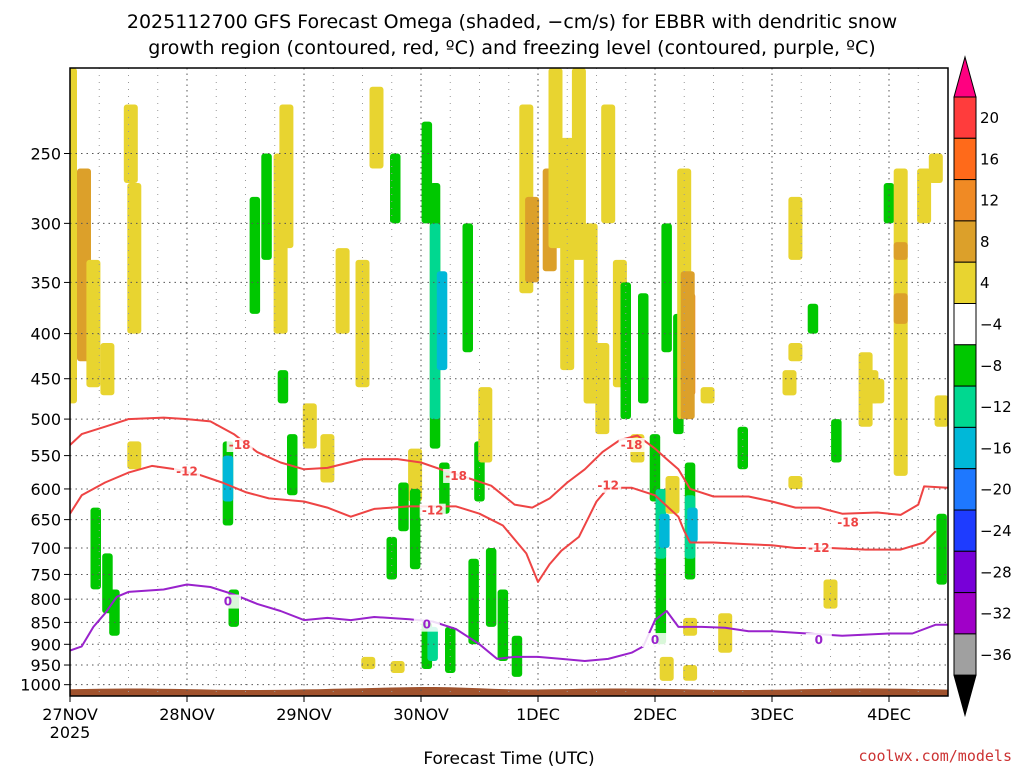 The image size is (1024, 768). What do you see at coordinates (996, 407) in the screenshot?
I see `colorbar-label: −12` at bounding box center [996, 407].